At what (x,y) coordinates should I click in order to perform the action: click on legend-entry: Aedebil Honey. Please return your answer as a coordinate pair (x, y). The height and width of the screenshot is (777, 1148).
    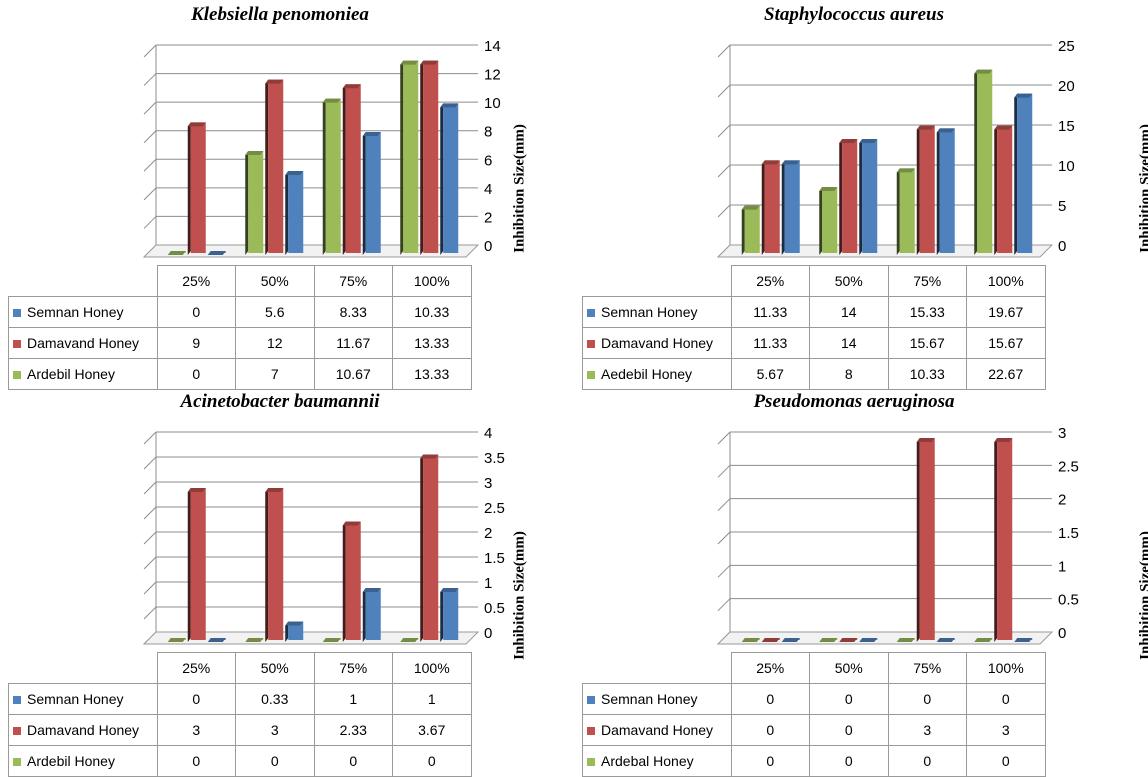
    Looking at the image, I should click on (657, 374).